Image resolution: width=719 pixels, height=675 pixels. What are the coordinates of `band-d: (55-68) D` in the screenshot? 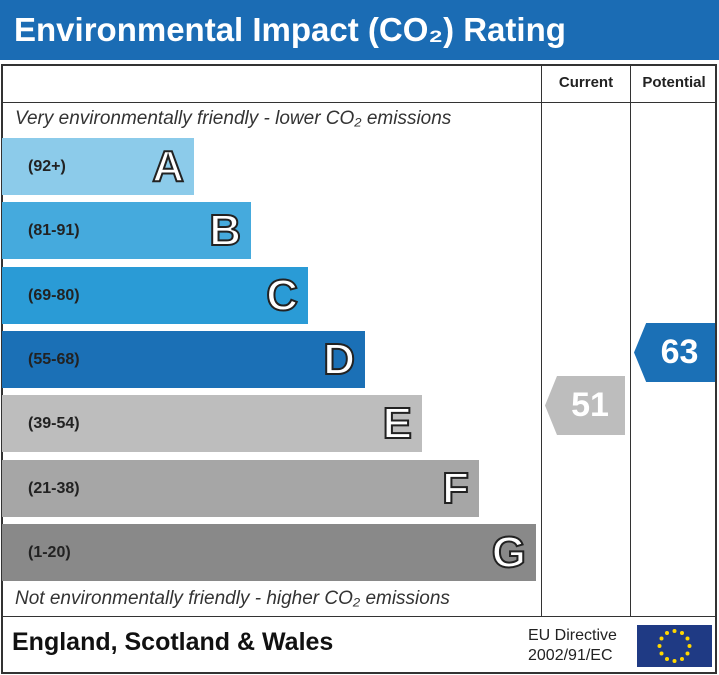 It's located at (183, 359).